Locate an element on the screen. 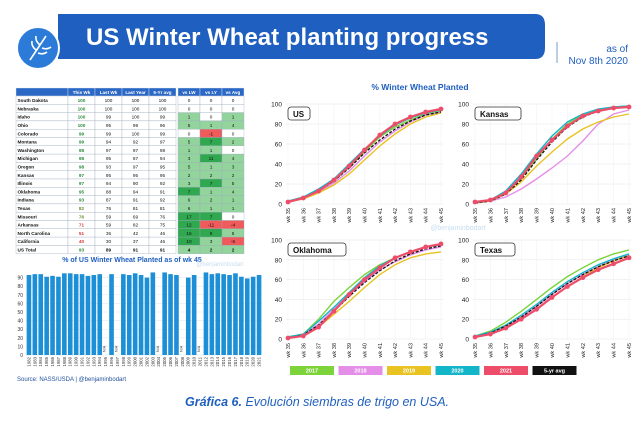  panel-title: Oklahoma is located at coordinates (312, 250).